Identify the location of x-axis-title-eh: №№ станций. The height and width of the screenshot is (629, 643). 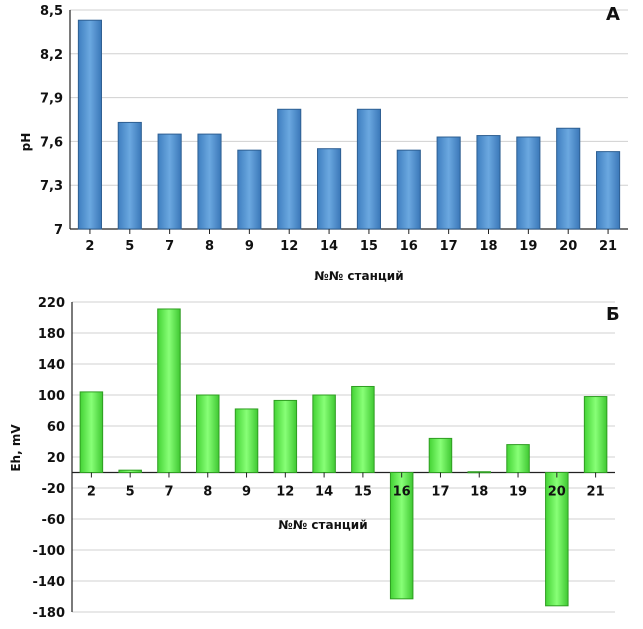
(322, 525).